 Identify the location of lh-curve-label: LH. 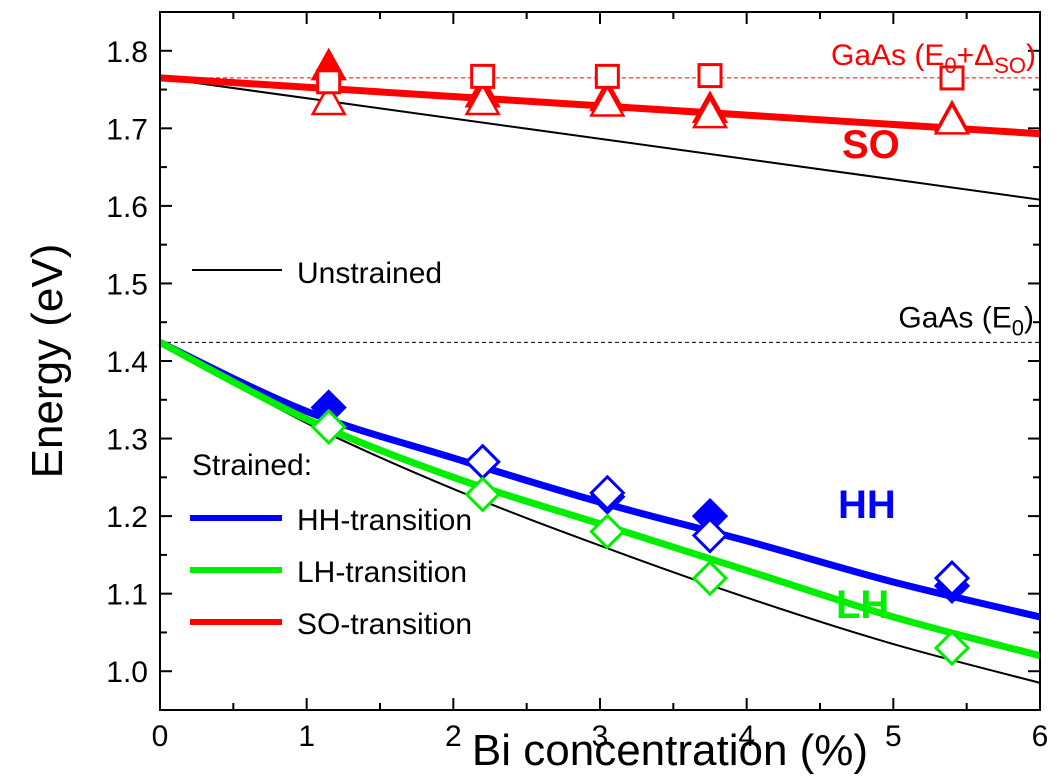
(862, 605).